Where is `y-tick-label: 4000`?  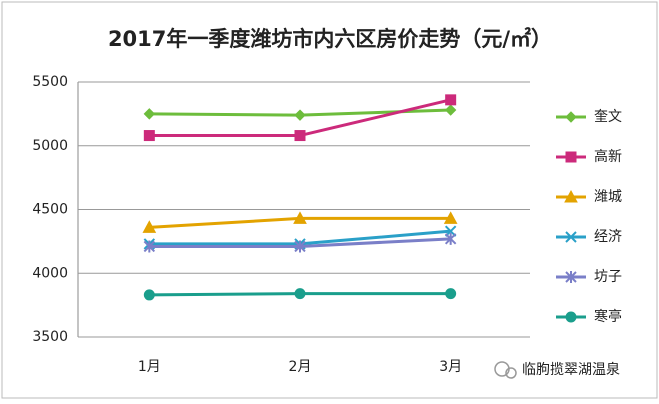
y-tick-label: 4000 is located at coordinates (50, 273).